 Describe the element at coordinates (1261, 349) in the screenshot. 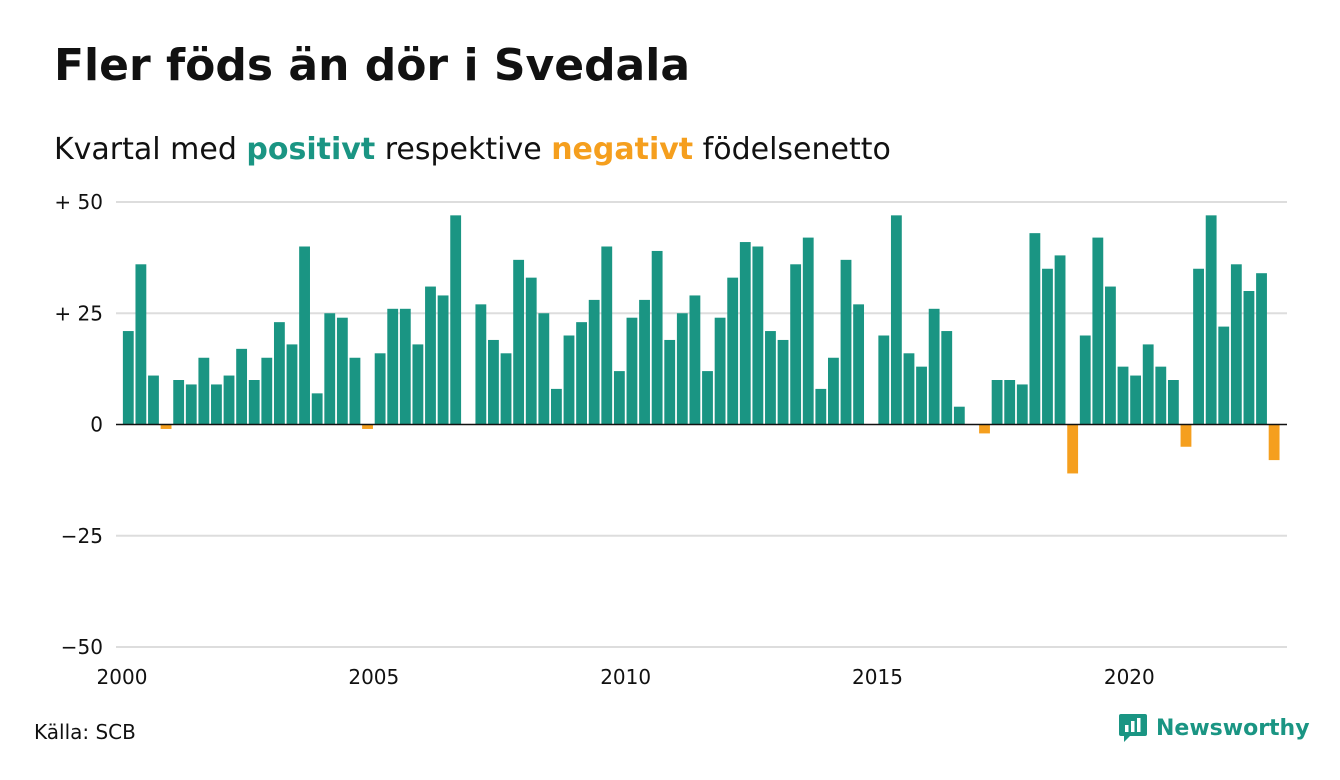

I see `bar-2022K3` at that location.